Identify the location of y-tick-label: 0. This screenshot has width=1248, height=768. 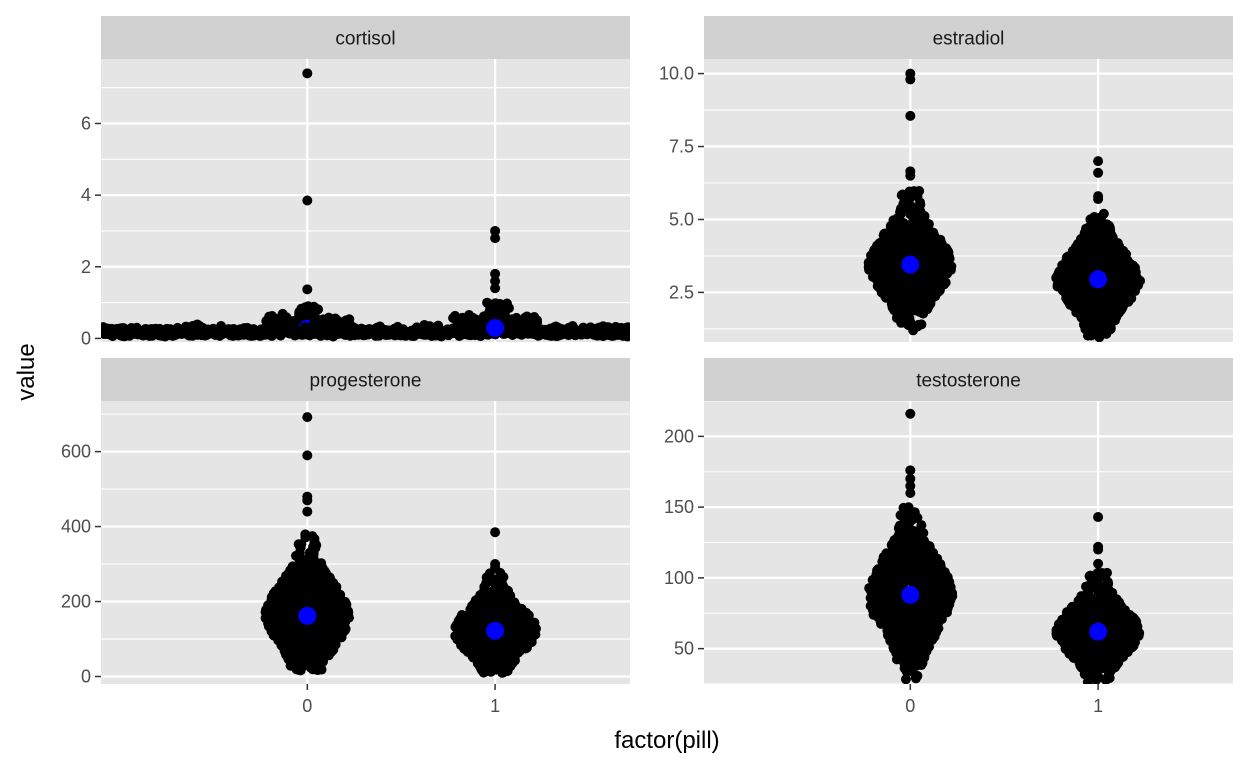
(86, 338).